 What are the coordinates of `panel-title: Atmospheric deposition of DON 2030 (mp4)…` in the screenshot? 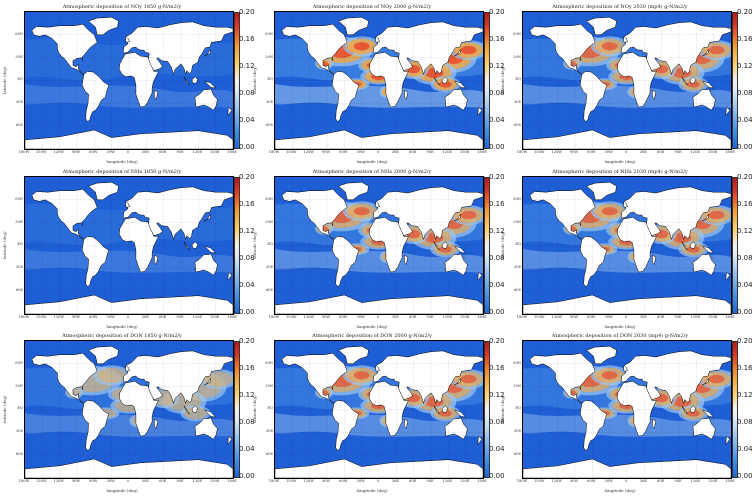 It's located at (620, 336).